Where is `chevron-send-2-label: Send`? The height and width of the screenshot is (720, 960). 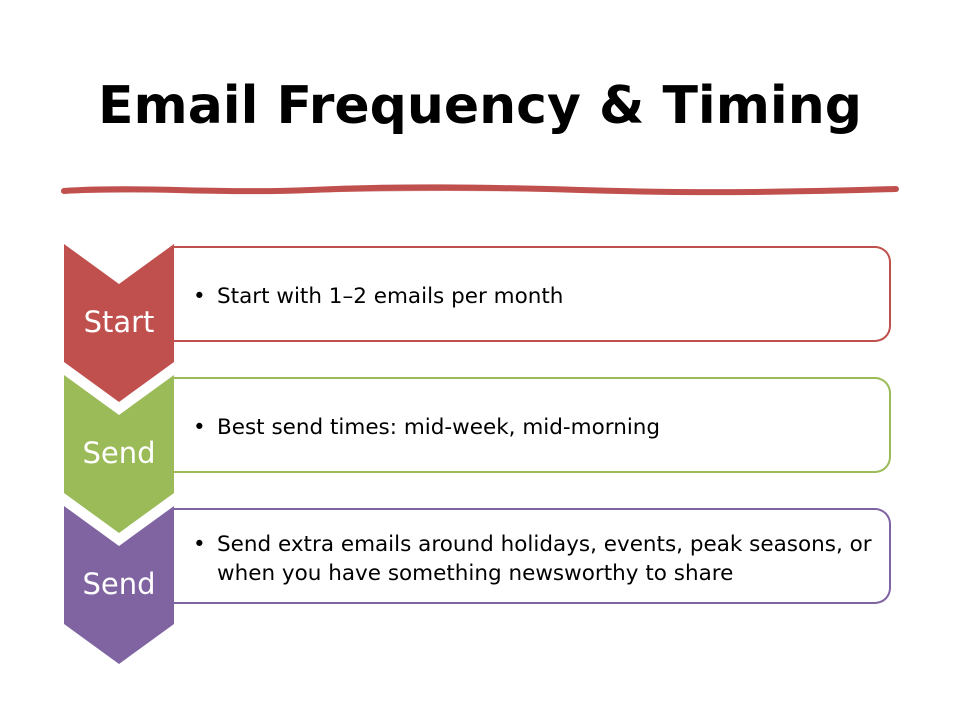 chevron-send-2-label: Send is located at coordinates (119, 584).